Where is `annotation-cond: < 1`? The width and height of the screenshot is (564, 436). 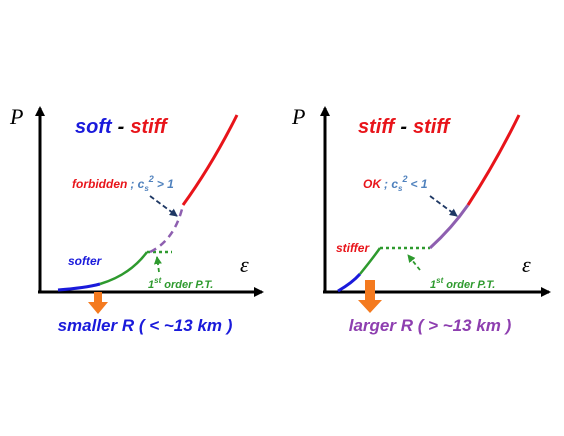 annotation-cond: < 1 is located at coordinates (418, 184).